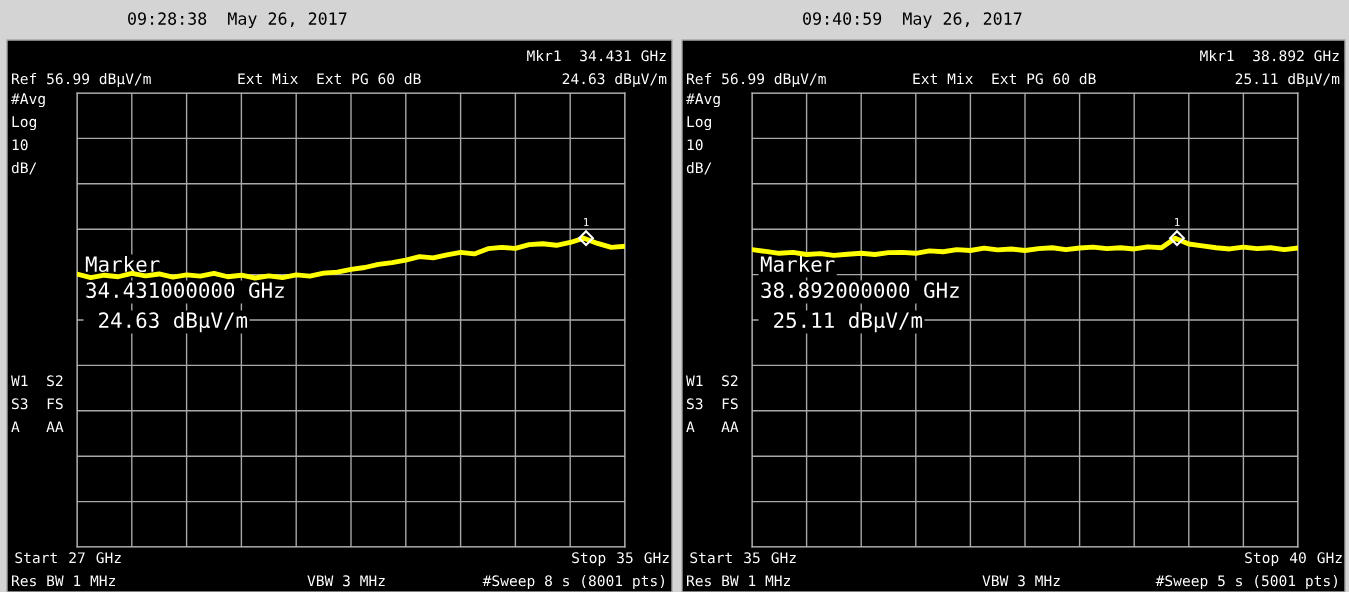 Image resolution: width=1349 pixels, height=592 pixels. Describe the element at coordinates (848, 322) in the screenshot. I see `annotation: 25.11 dBμV/m` at that location.